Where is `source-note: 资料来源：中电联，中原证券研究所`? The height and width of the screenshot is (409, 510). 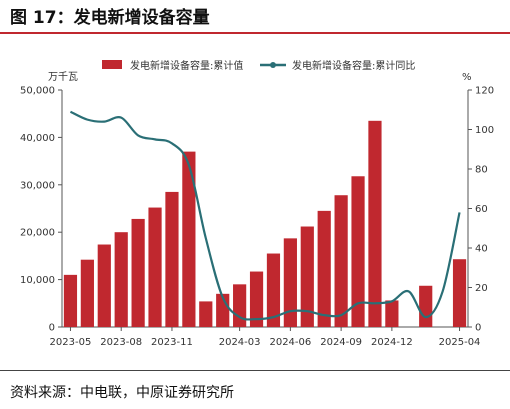
source-note: 资料来源：中电联，中原证券研究所 is located at coordinates (122, 393).